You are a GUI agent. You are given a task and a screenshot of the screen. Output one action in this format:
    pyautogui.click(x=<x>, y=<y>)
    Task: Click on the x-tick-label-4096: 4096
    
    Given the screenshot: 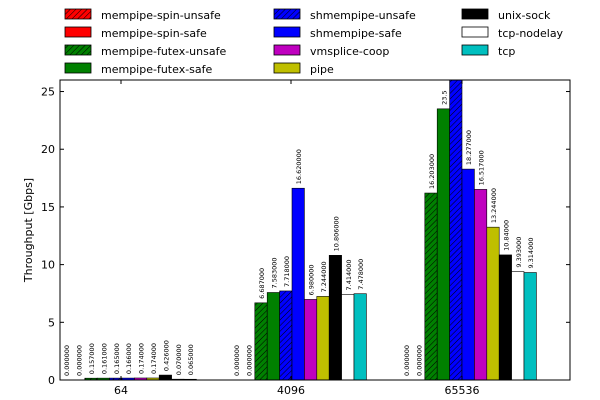 What is the action you would take?
    pyautogui.click(x=291, y=390)
    